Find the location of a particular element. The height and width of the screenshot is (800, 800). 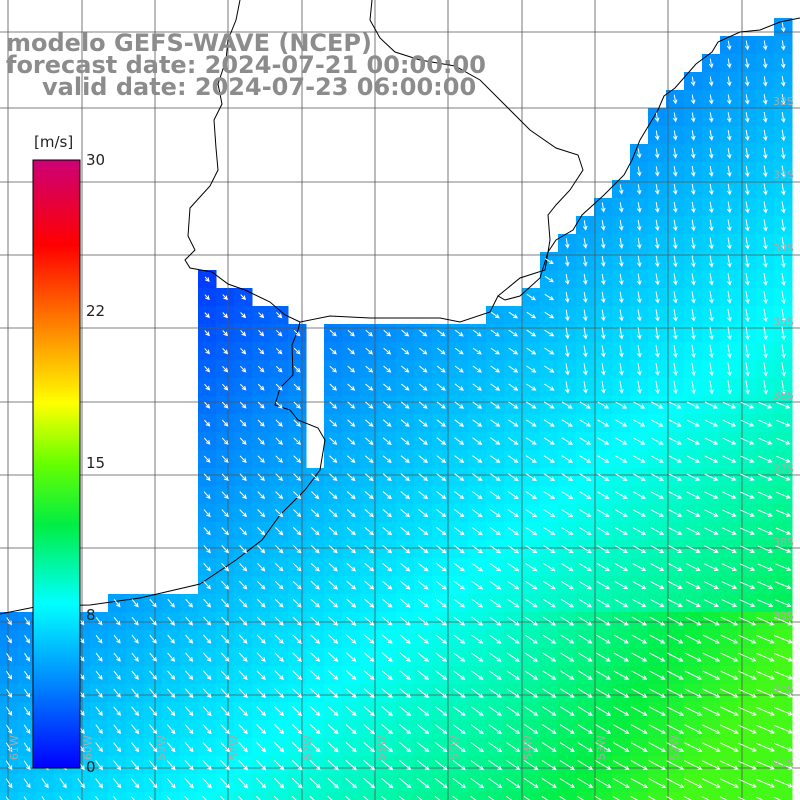

latitude-label: 33S is located at coordinates (783, 175).